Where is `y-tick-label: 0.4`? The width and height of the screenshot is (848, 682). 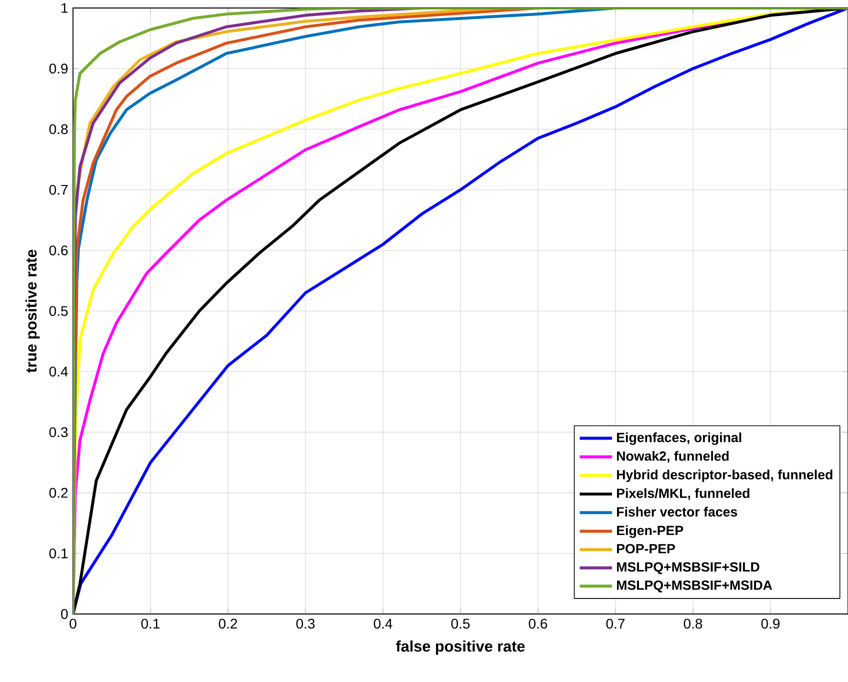
y-tick-label: 0.4 is located at coordinates (58, 371).